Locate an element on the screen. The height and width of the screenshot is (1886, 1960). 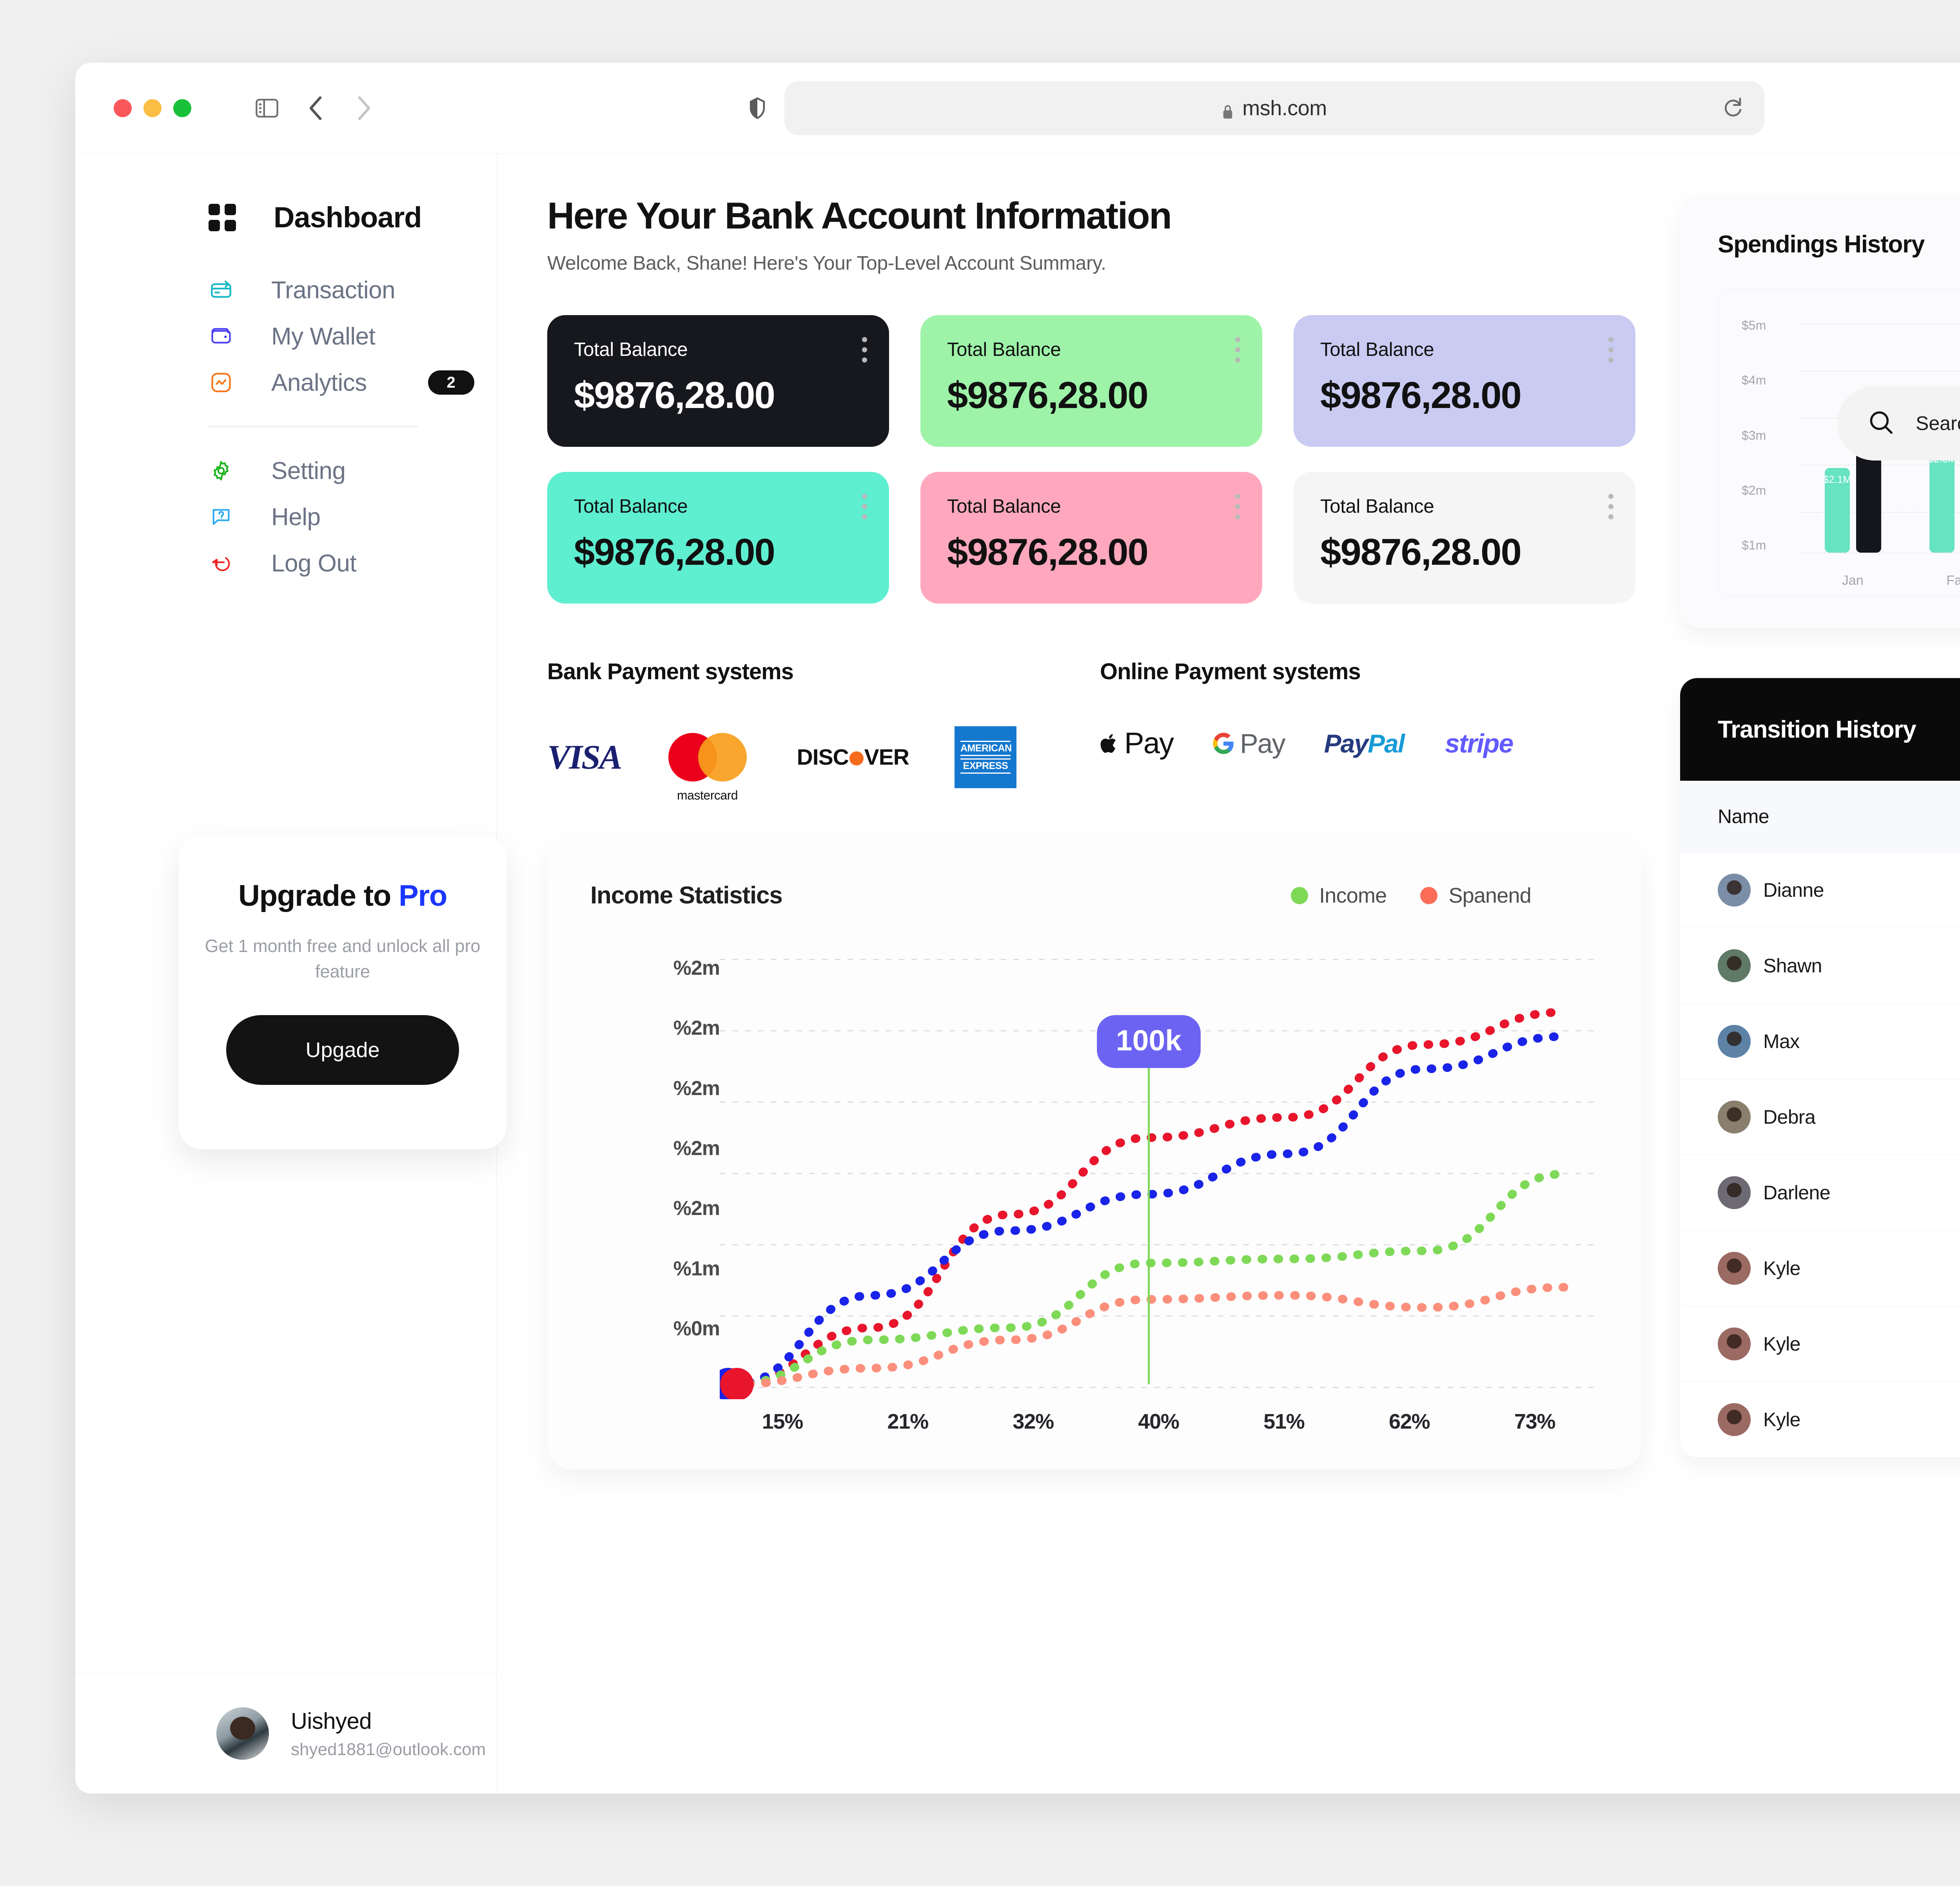
search-input is located at coordinates (1938, 423).